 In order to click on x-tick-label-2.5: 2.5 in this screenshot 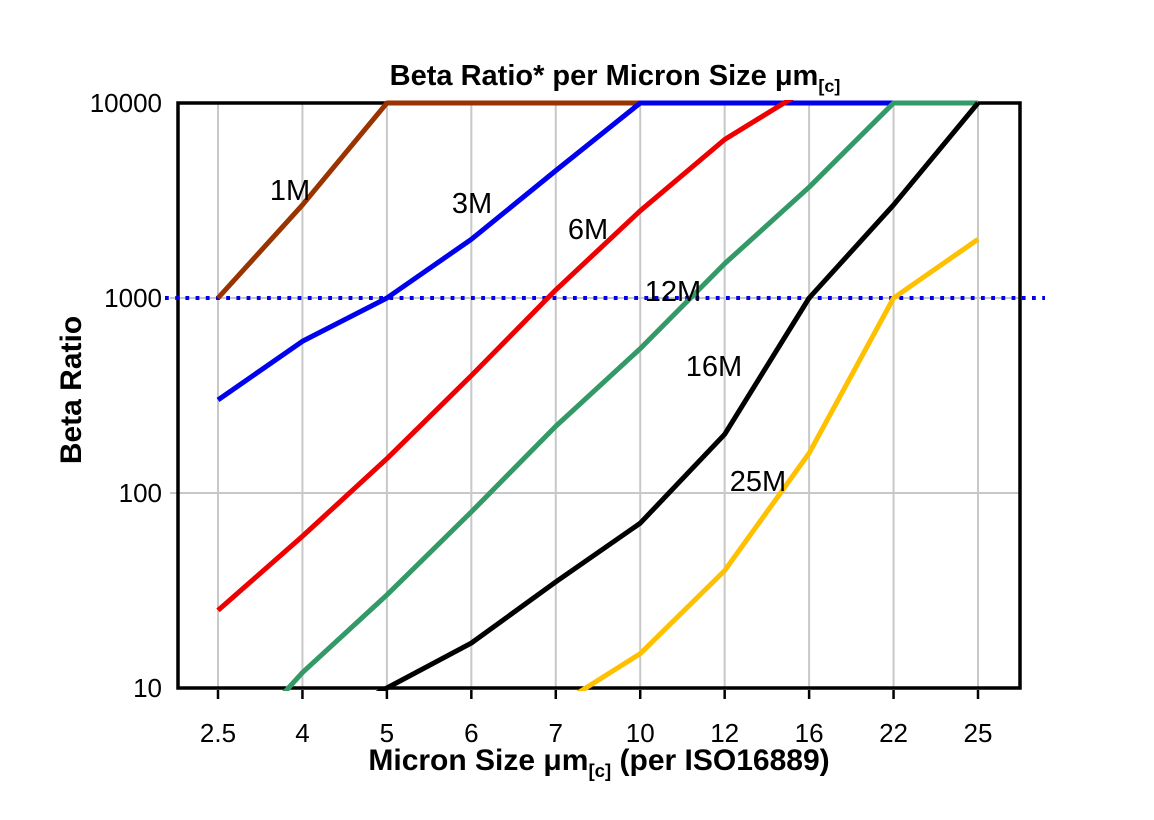, I will do `click(218, 733)`.